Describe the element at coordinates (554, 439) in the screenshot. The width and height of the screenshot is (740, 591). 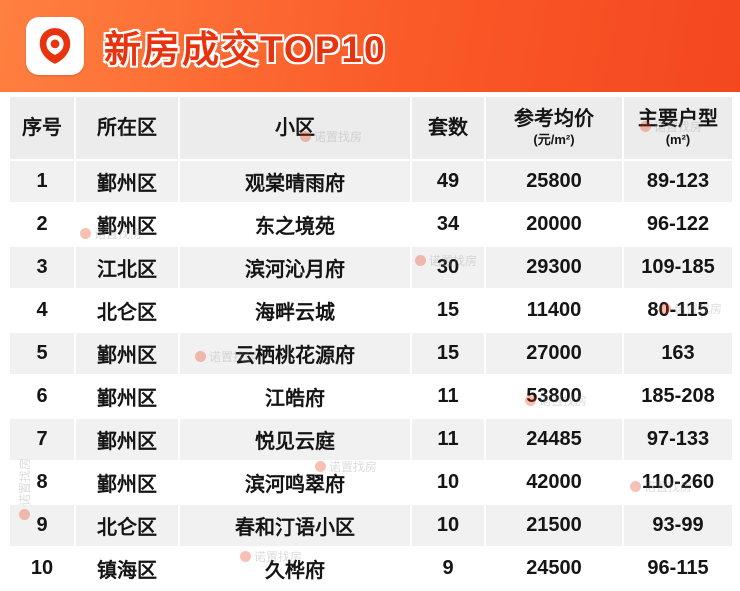
I see `price-cell: 24485` at that location.